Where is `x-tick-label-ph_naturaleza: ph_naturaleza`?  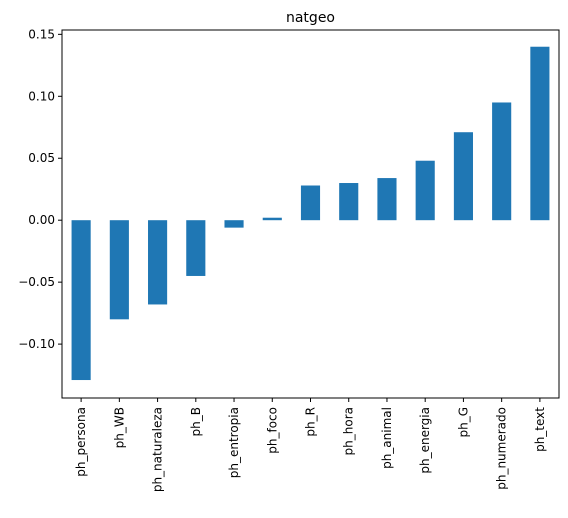 x-tick-label-ph_naturaleza: ph_naturaleza is located at coordinates (158, 449).